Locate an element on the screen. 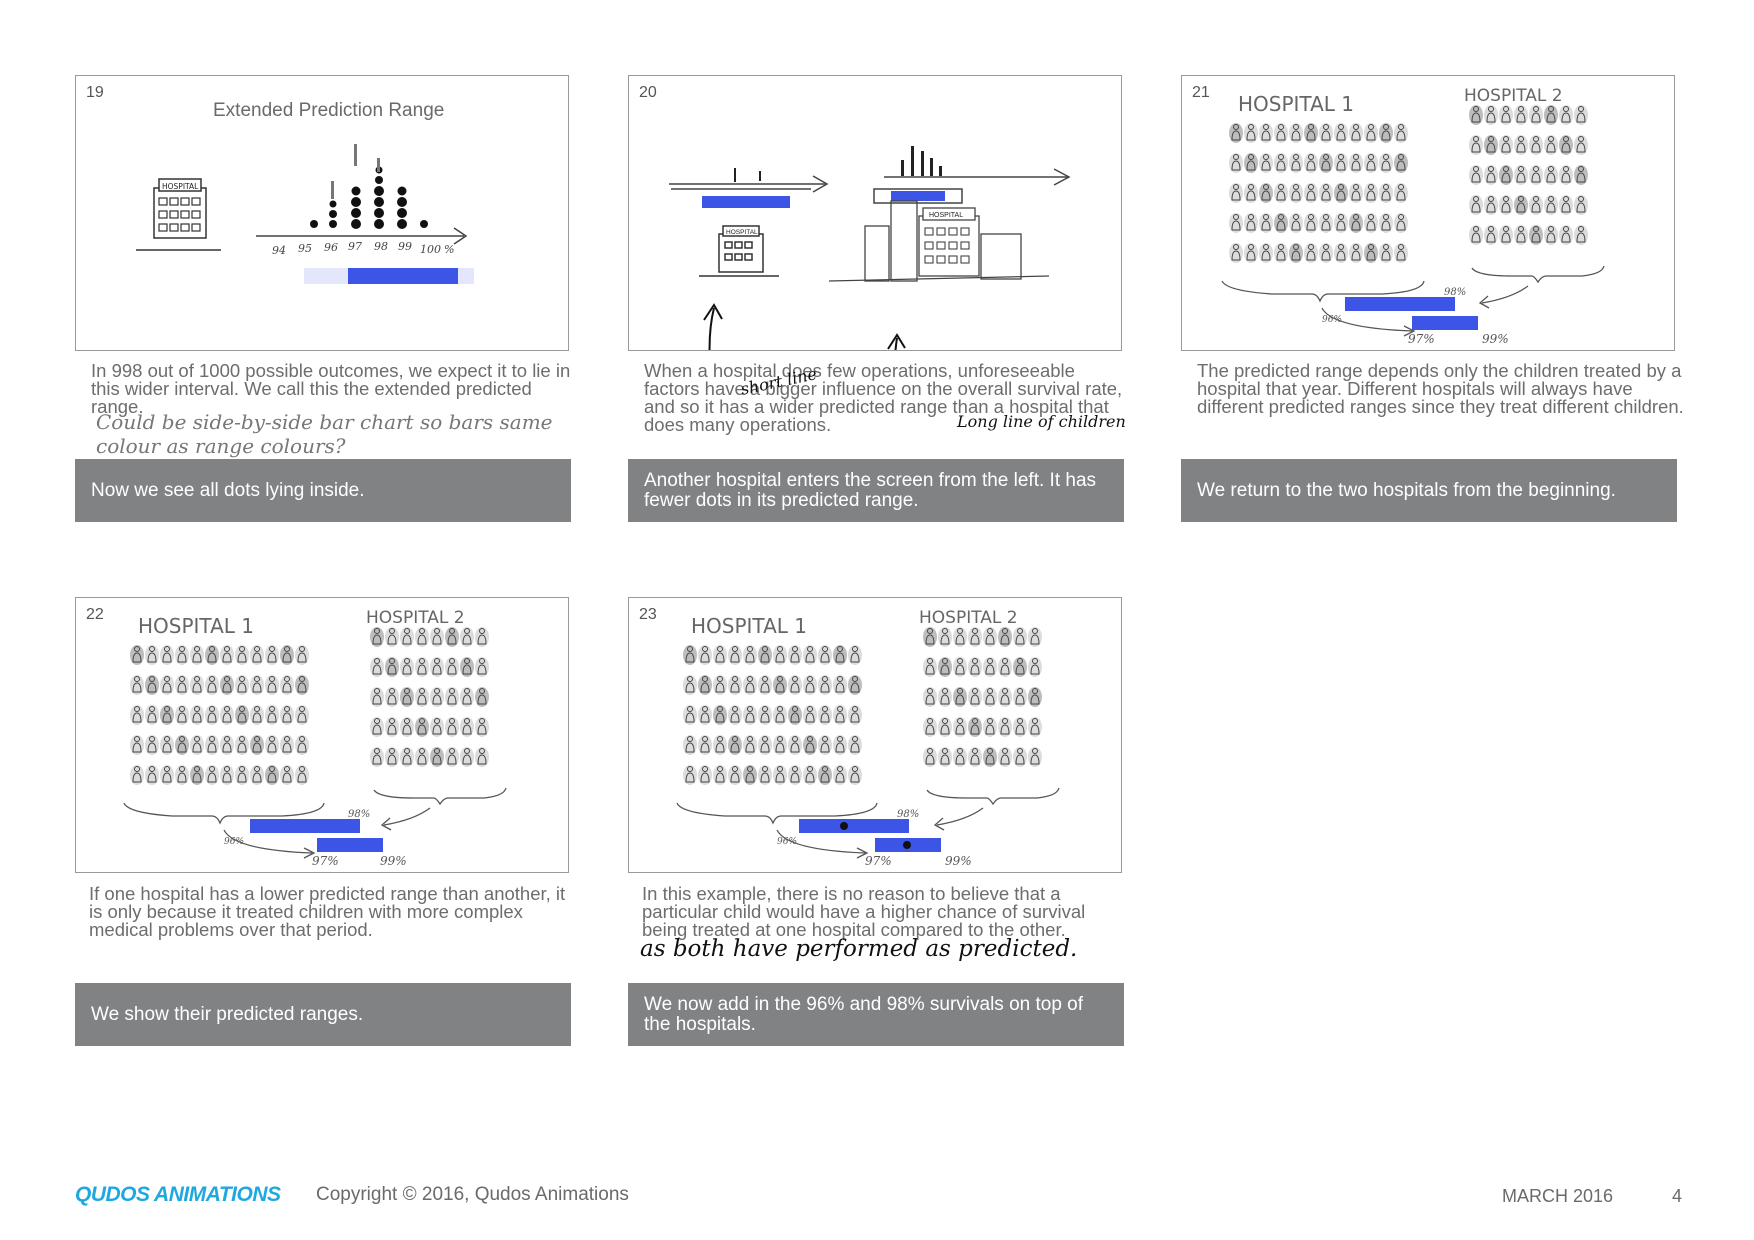  frame-sketch: HOSPITAL 1 HOSPITAL 2 96% 97% 98% 99% is located at coordinates (315, 738).